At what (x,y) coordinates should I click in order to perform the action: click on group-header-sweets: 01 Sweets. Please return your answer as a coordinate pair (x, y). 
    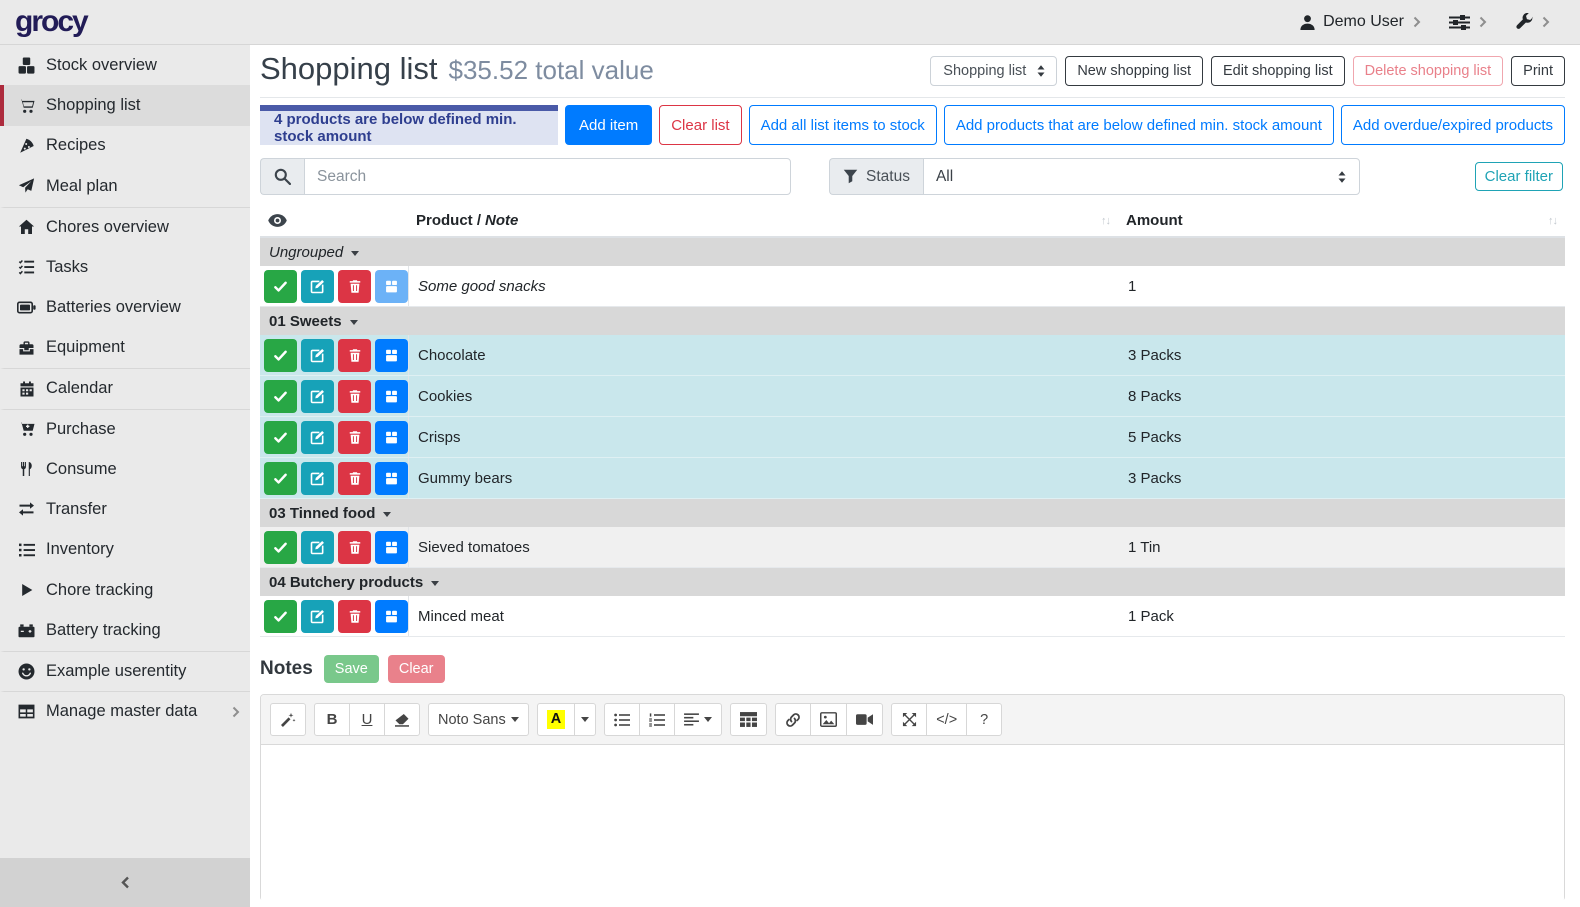
    Looking at the image, I should click on (912, 321).